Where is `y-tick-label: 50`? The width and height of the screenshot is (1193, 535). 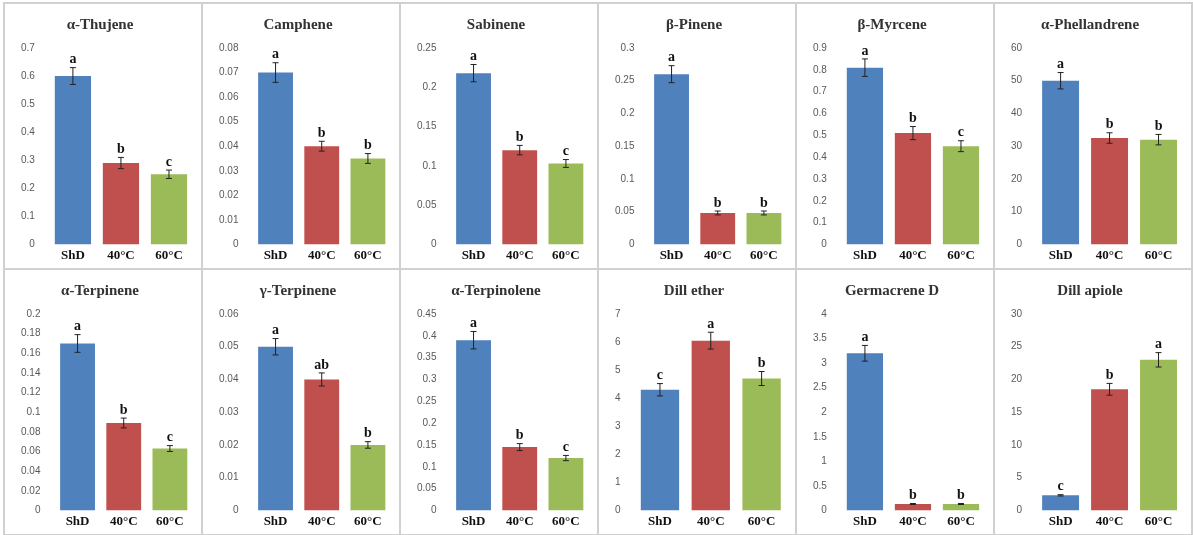 y-tick-label: 50 is located at coordinates (1017, 80).